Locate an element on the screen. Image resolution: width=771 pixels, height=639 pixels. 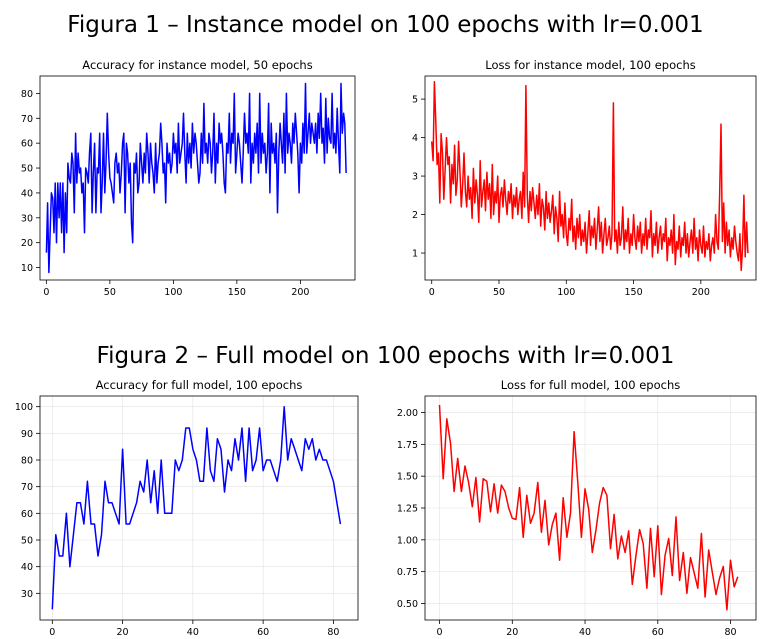
y-tick-label: 4 is located at coordinates (415, 138).